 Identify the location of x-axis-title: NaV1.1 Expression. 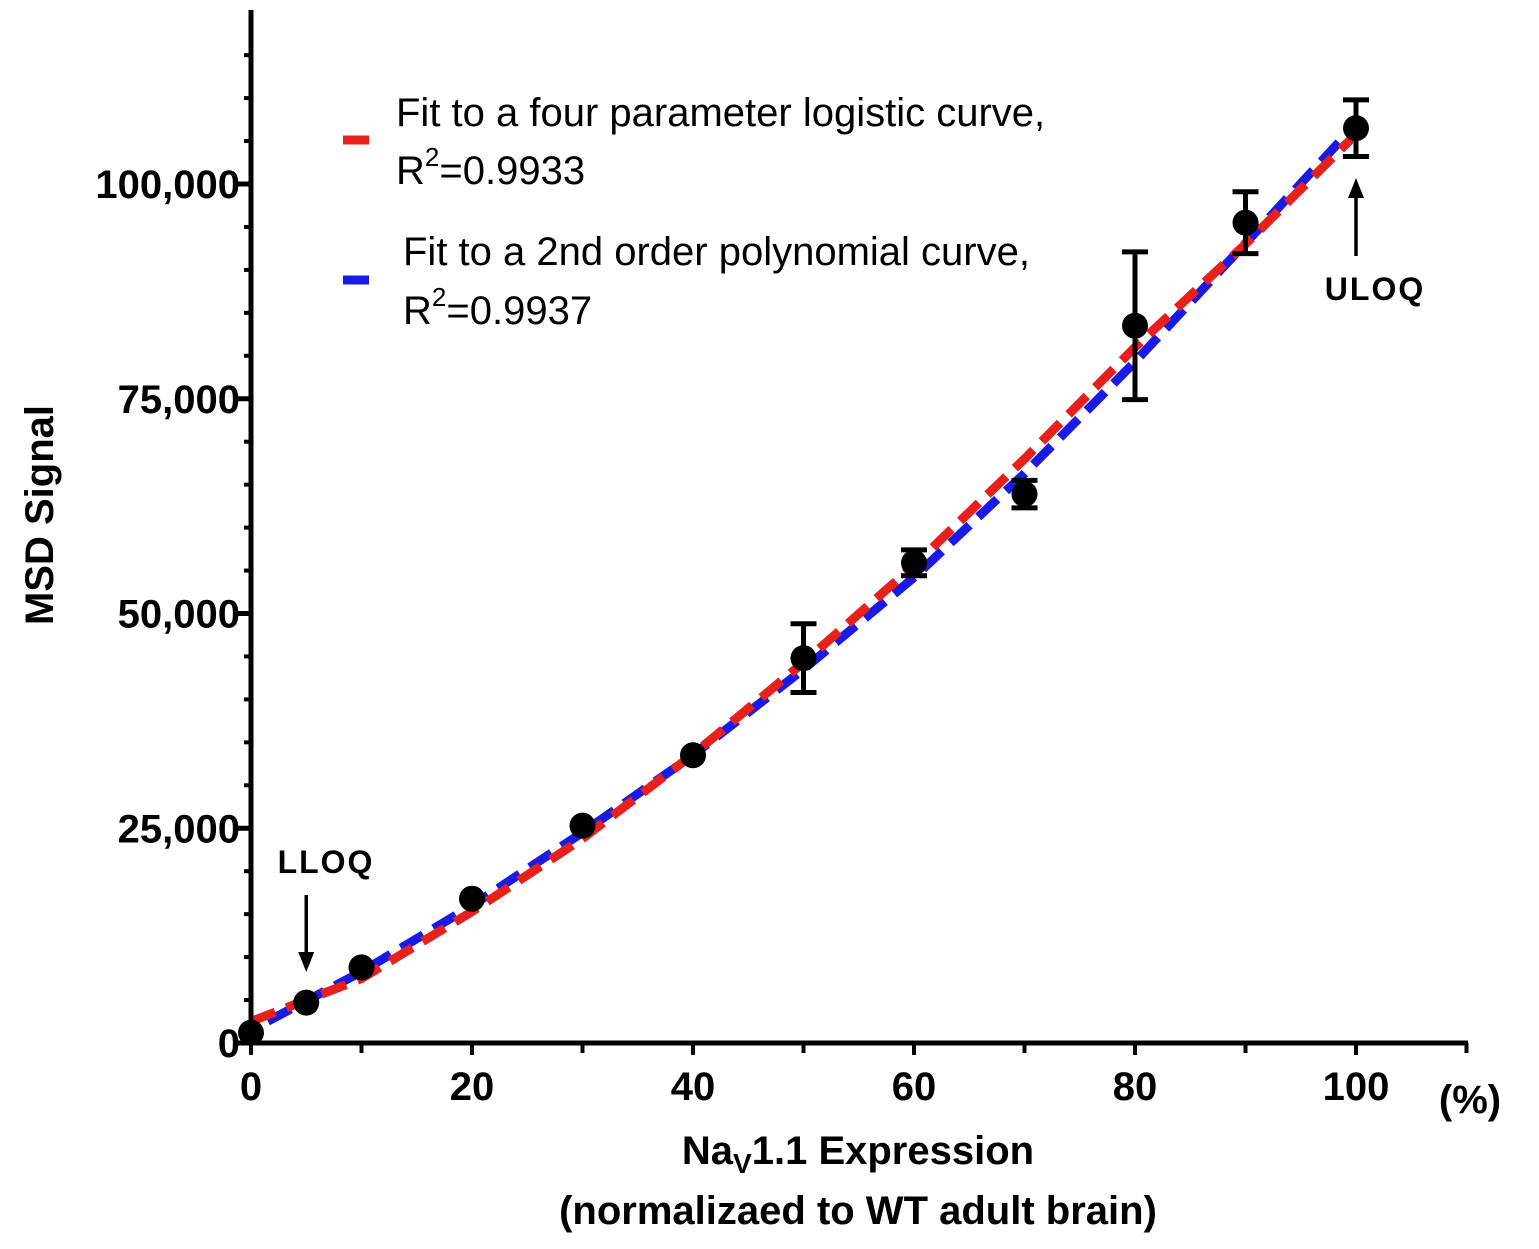
(858, 1154).